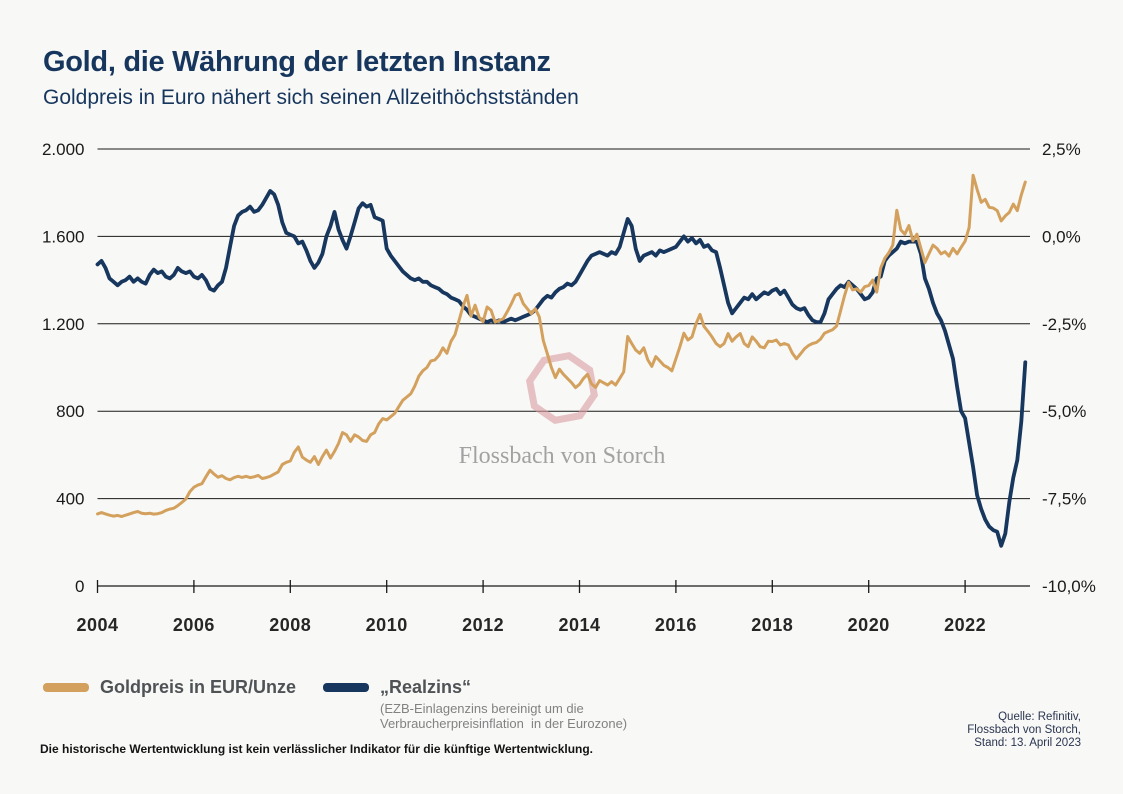  What do you see at coordinates (426, 687) in the screenshot?
I see `legend-label-realzins: „Realzins“` at bounding box center [426, 687].